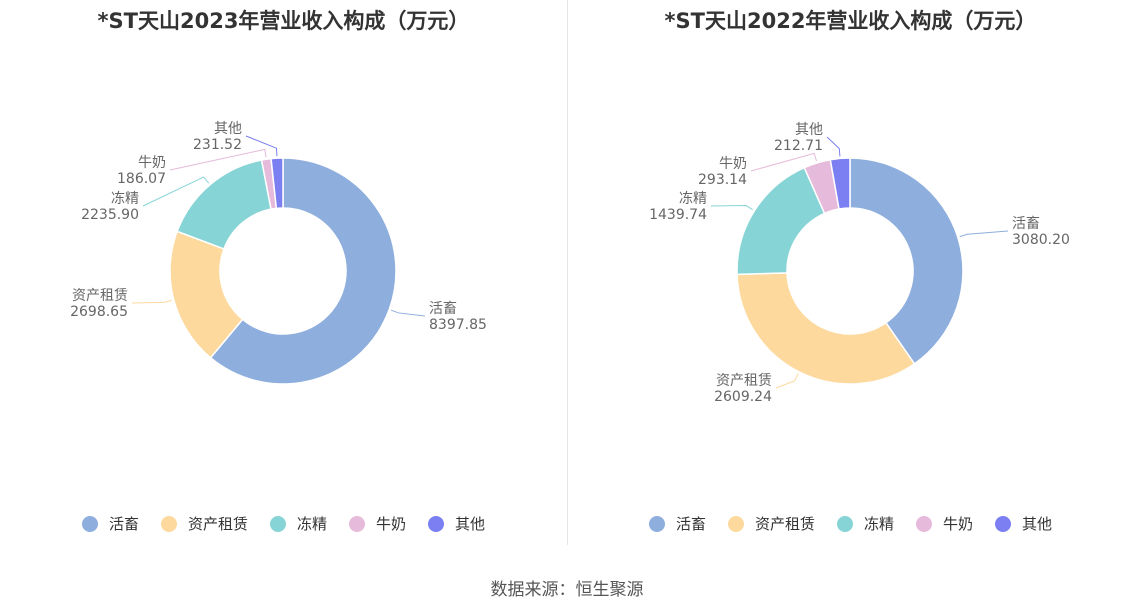 This screenshot has width=1134, height=612. I want to click on slice-label-value: 2235.90, so click(110, 215).